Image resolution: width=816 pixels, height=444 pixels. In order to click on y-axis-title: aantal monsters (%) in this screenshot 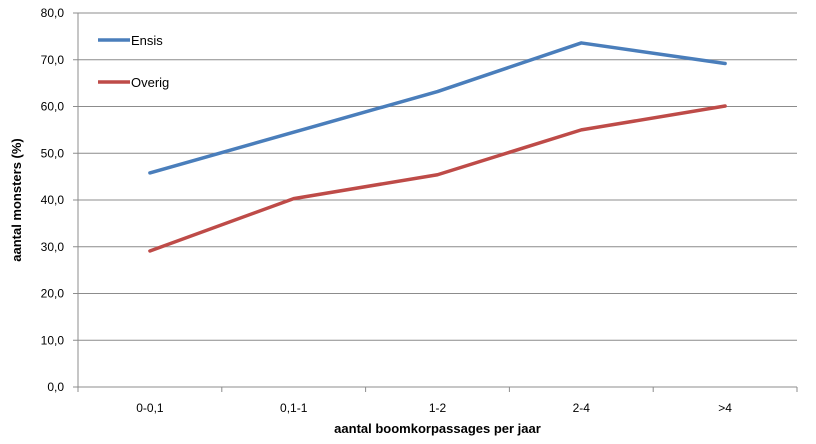, I will do `click(16, 200)`.